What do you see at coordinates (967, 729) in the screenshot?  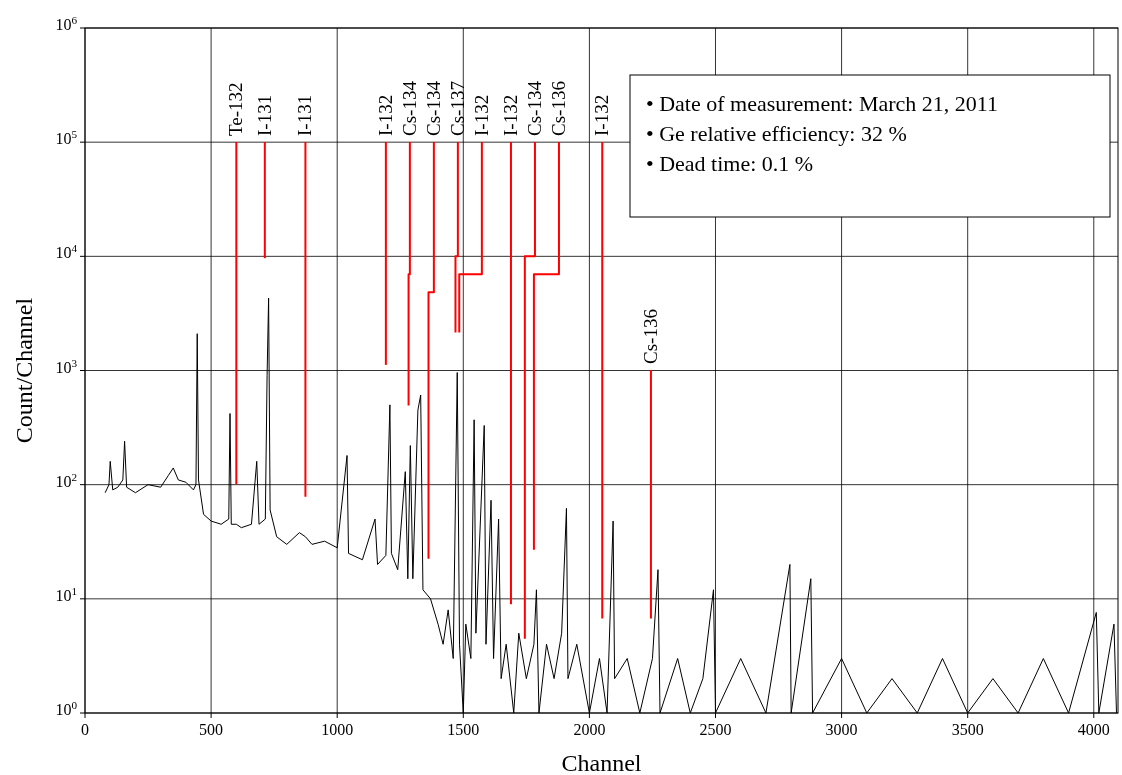 I see `x-tick-label: 3500` at bounding box center [967, 729].